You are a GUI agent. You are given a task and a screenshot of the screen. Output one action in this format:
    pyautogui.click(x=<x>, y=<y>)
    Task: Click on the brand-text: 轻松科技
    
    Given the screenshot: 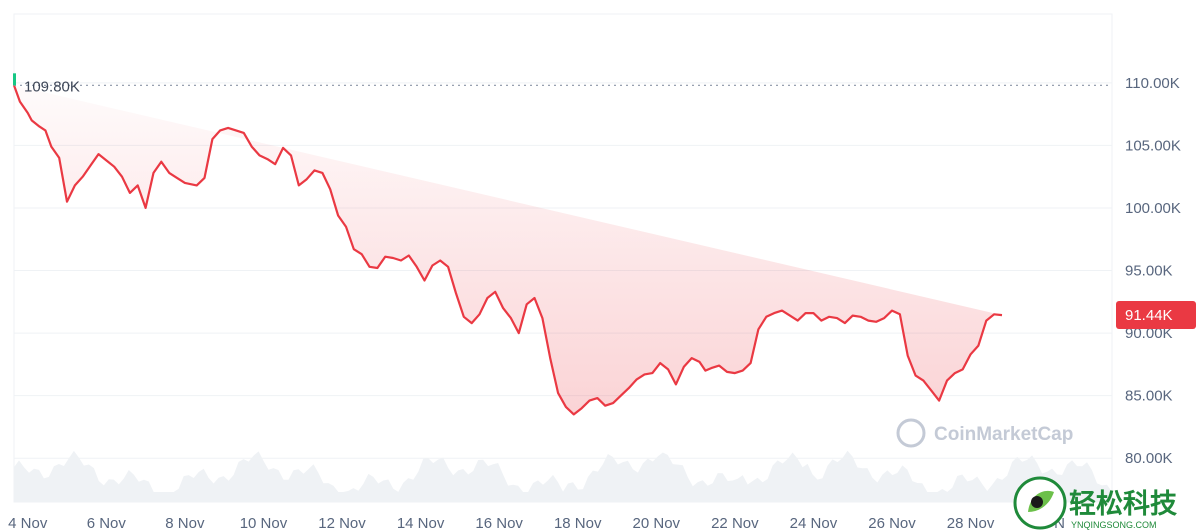 What is the action you would take?
    pyautogui.click(x=1123, y=504)
    